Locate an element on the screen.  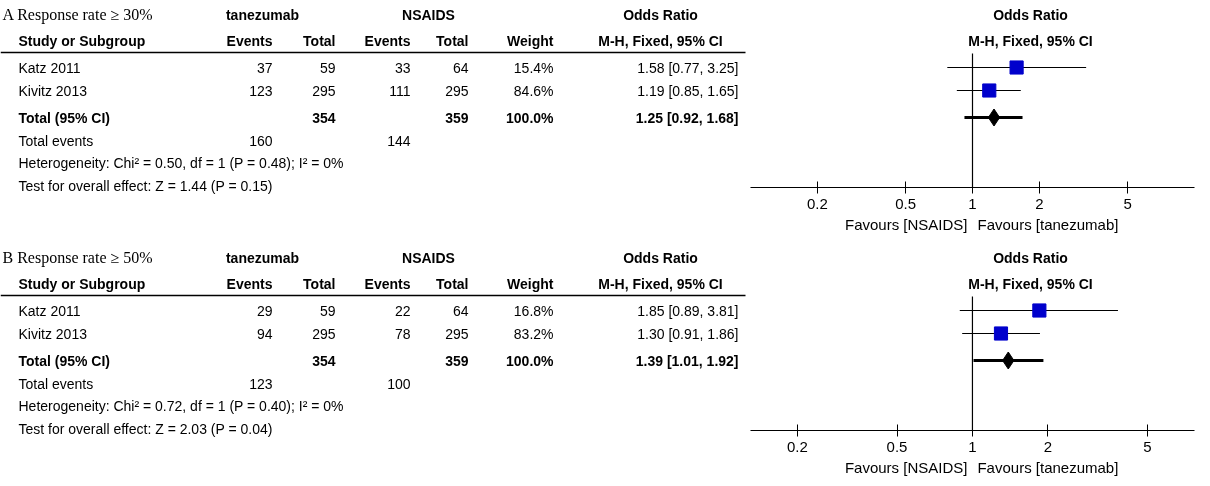
text: 1.39 [1.01, 1.92] is located at coordinates (687, 360).